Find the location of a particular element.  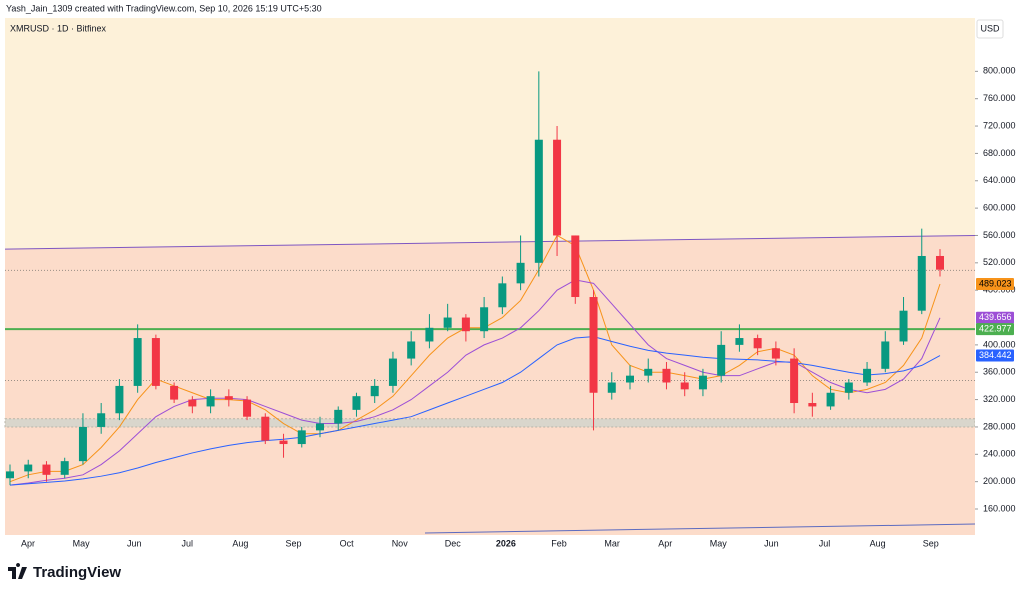

y-tick-label: 560.000 is located at coordinates (999, 235).